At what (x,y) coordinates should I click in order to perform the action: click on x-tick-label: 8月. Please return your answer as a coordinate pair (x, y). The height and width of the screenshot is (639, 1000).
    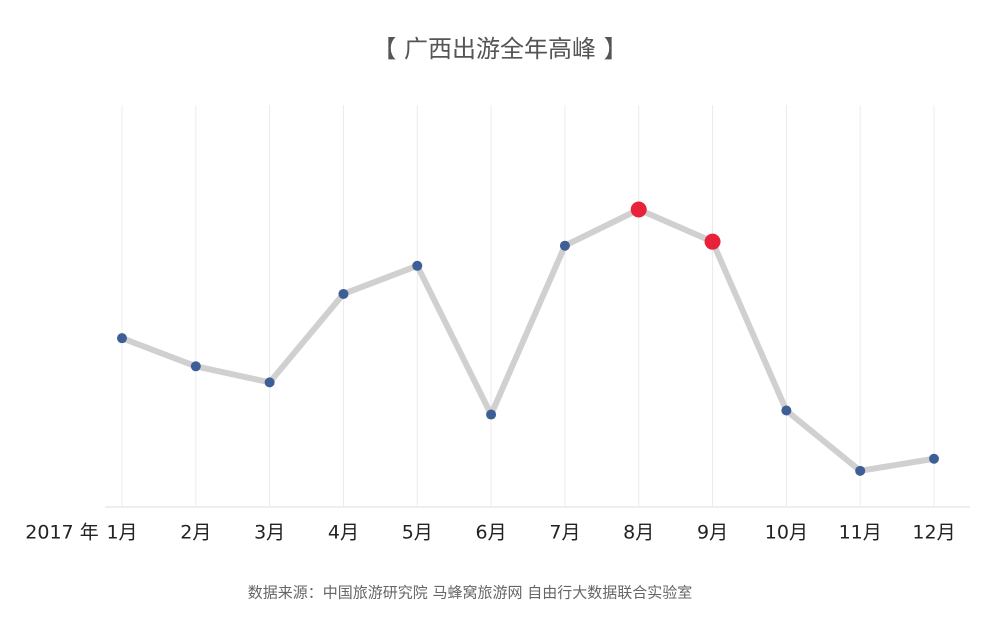
    Looking at the image, I should click on (638, 533).